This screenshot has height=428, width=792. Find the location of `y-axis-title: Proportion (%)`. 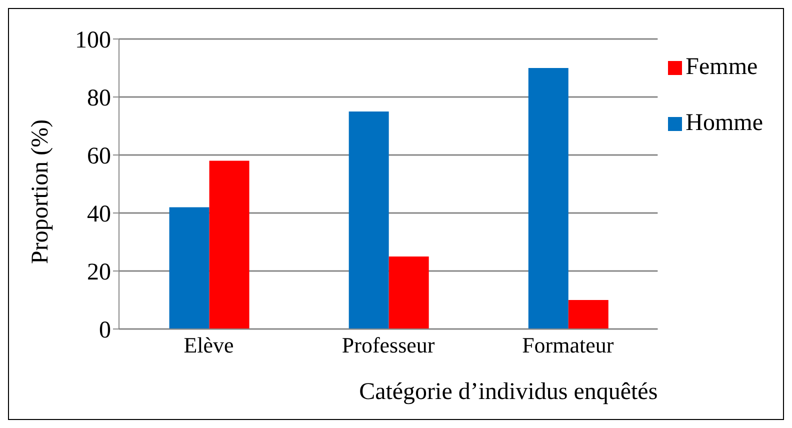

y-axis-title: Proportion (%) is located at coordinates (41, 191).